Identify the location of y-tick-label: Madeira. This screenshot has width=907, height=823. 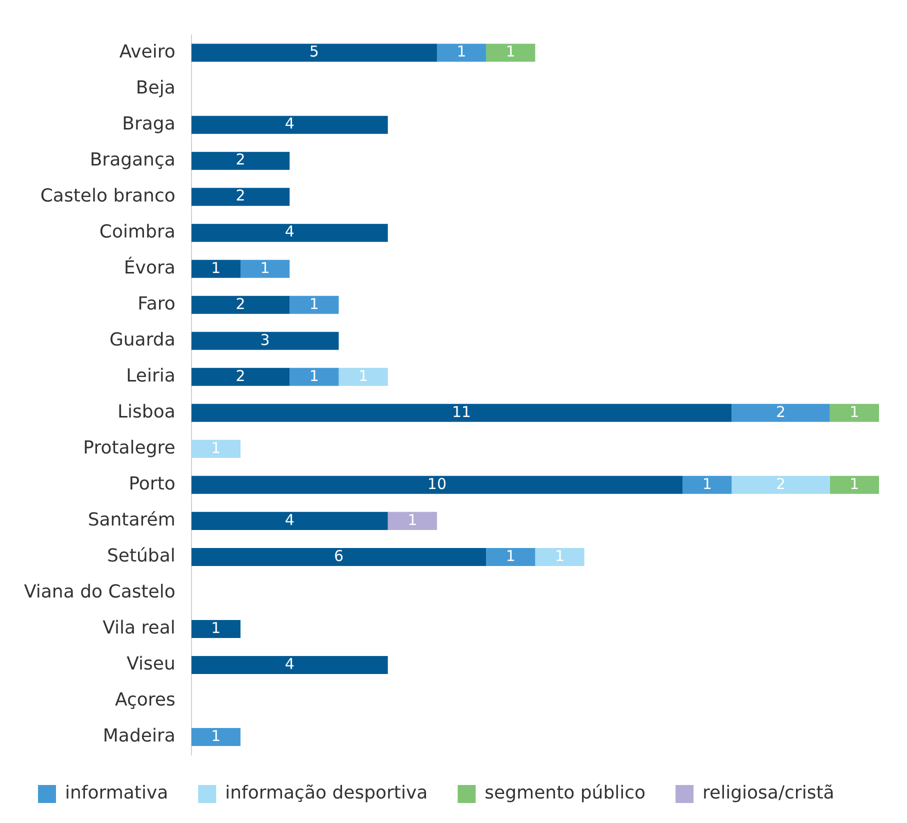
(139, 736).